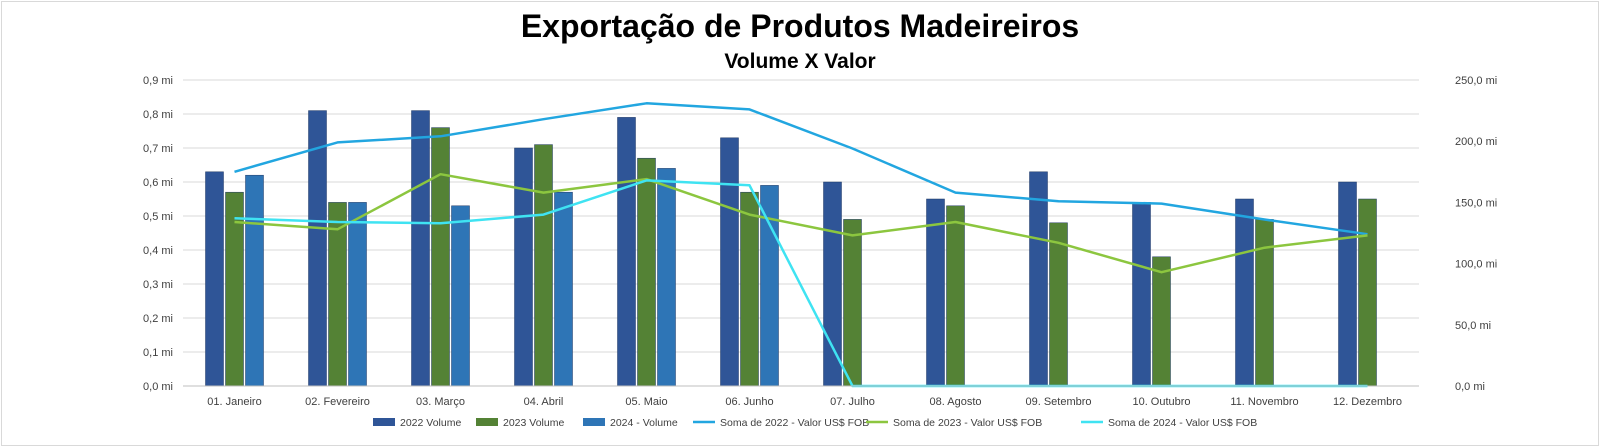  What do you see at coordinates (956, 402) in the screenshot?
I see `x-tick-label: 08. Agosto` at bounding box center [956, 402].